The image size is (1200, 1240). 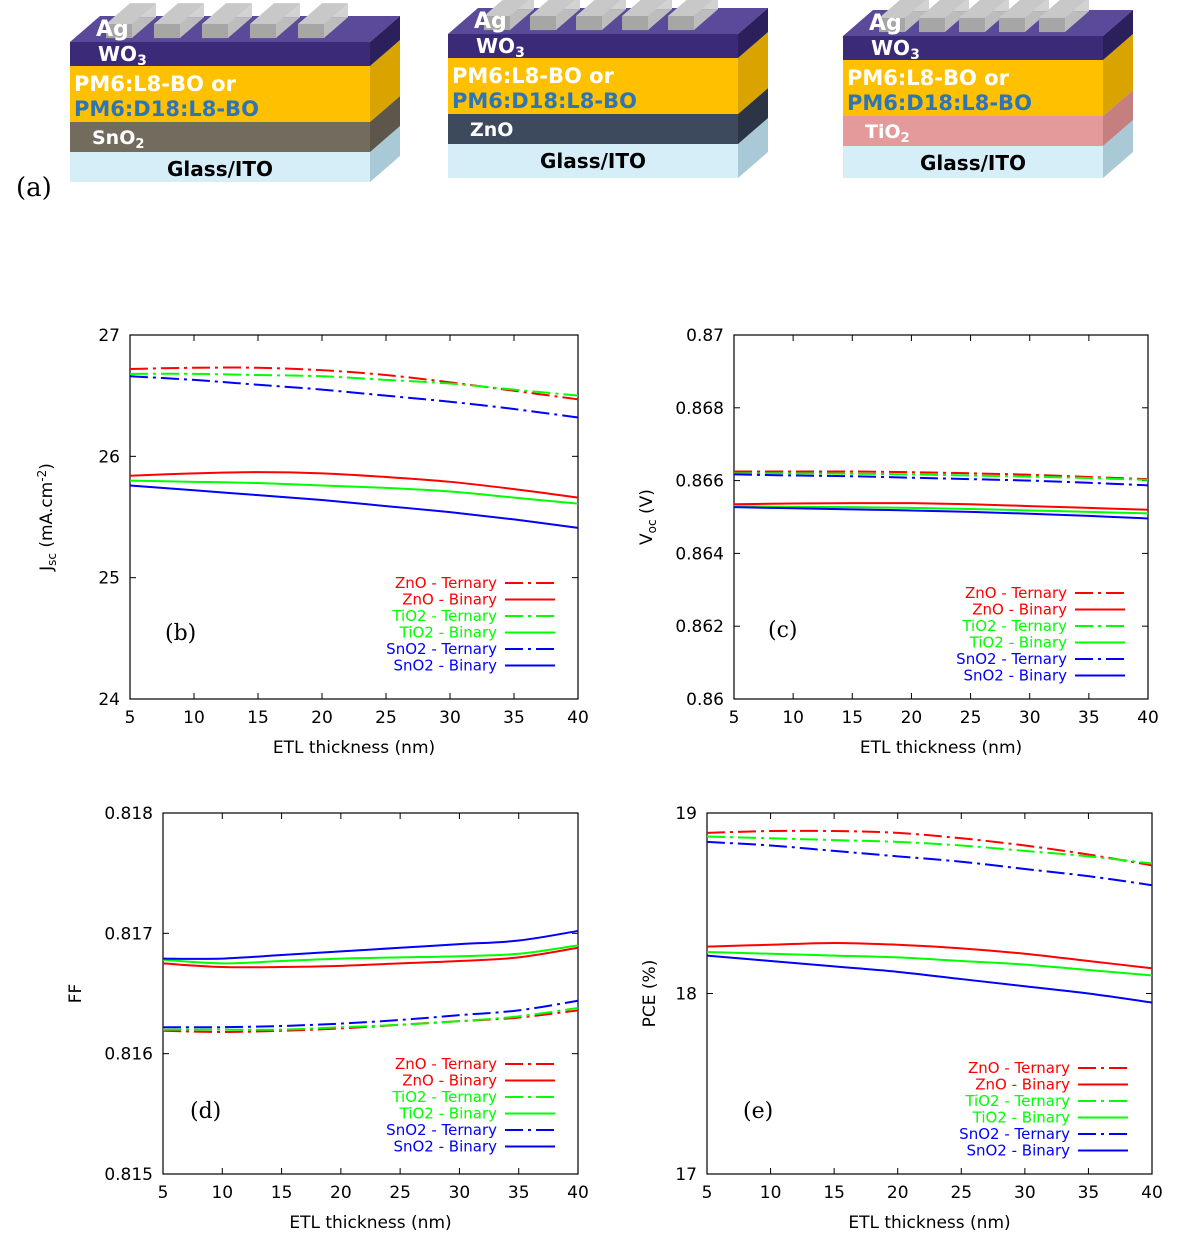 I want to click on y-tick-label: 25, so click(x=109, y=579).